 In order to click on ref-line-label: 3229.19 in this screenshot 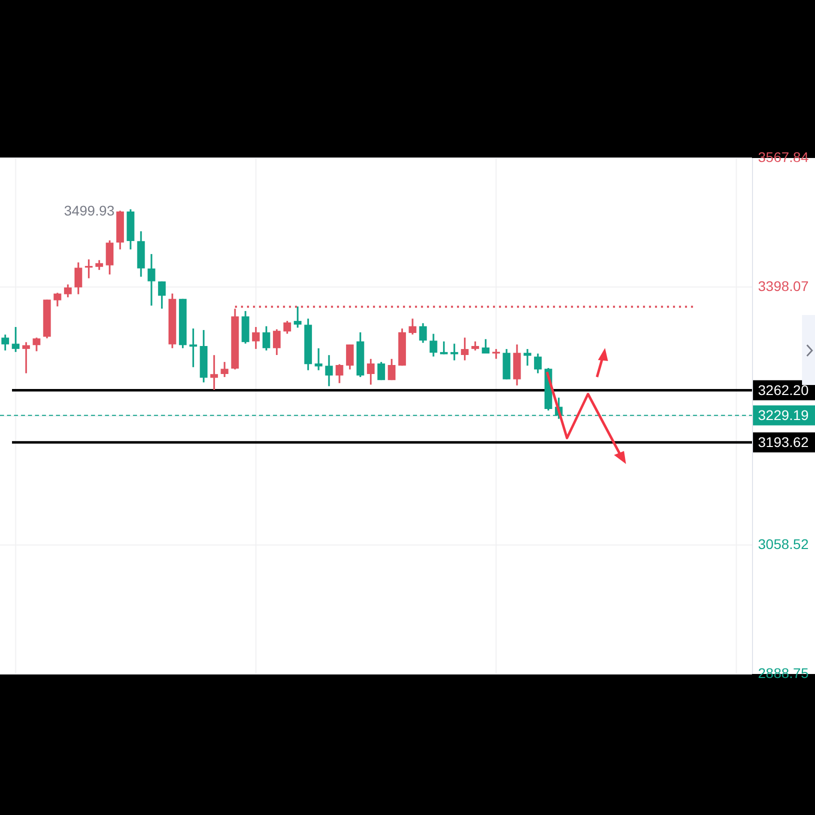, I will do `click(783, 415)`.